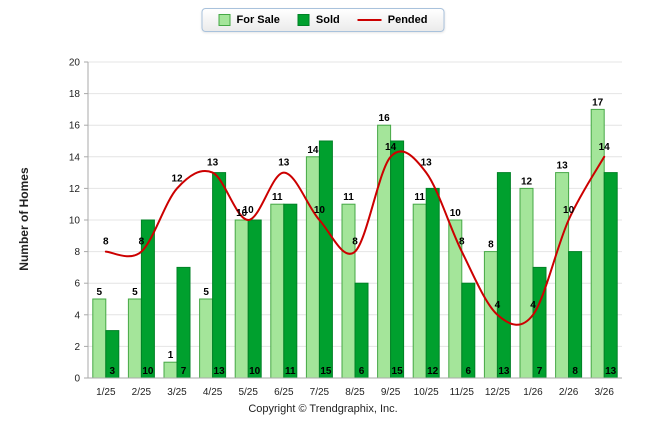 The height and width of the screenshot is (434, 646). I want to click on sold-value-label: 11, so click(290, 371).